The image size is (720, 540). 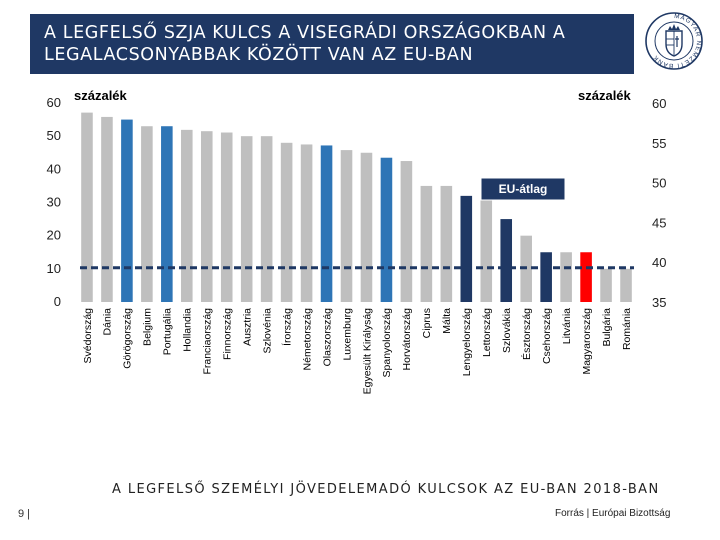 I want to click on y-right-tick-label: 55, so click(x=659, y=143).